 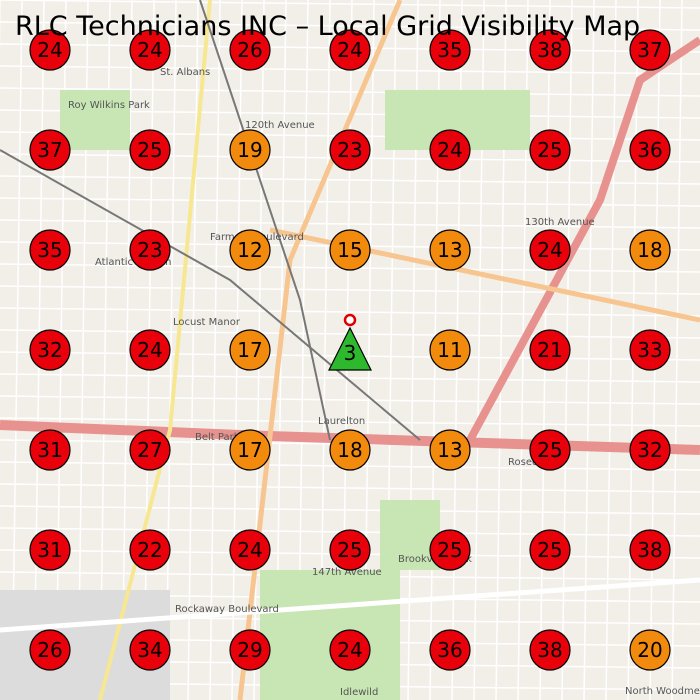 I want to click on cell-value: 27, so click(x=149, y=450).